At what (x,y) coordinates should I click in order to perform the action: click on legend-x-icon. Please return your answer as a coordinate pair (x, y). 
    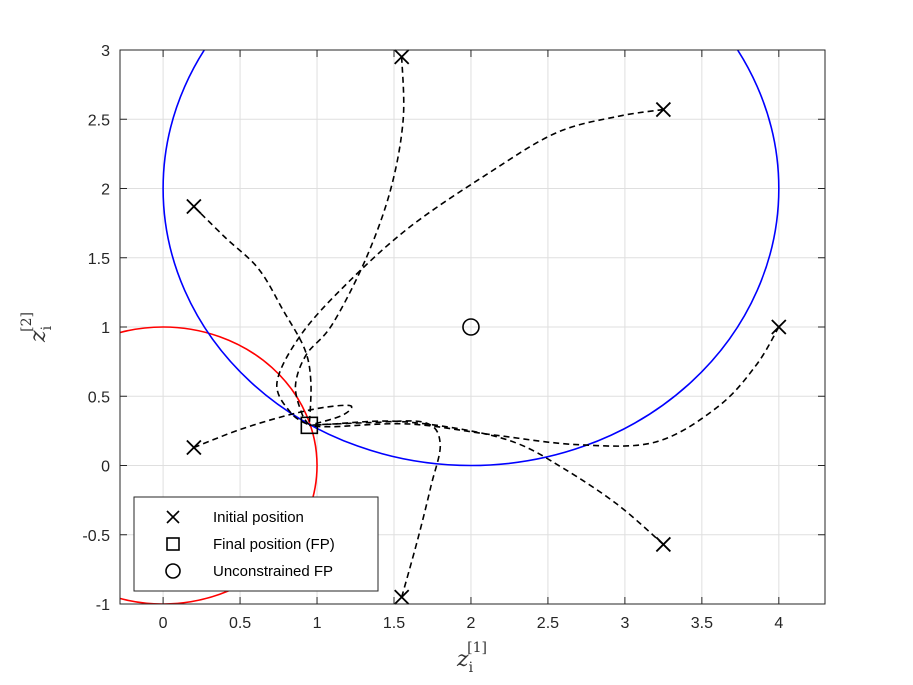
    Looking at the image, I should click on (173, 517).